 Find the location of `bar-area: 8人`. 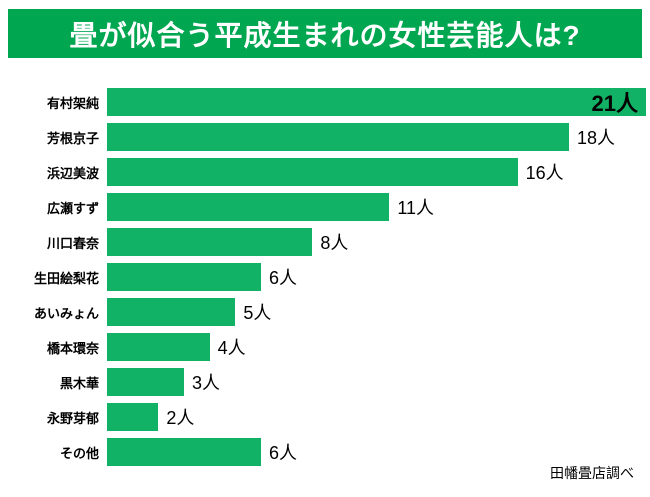

bar-area: 8人 is located at coordinates (376, 242).